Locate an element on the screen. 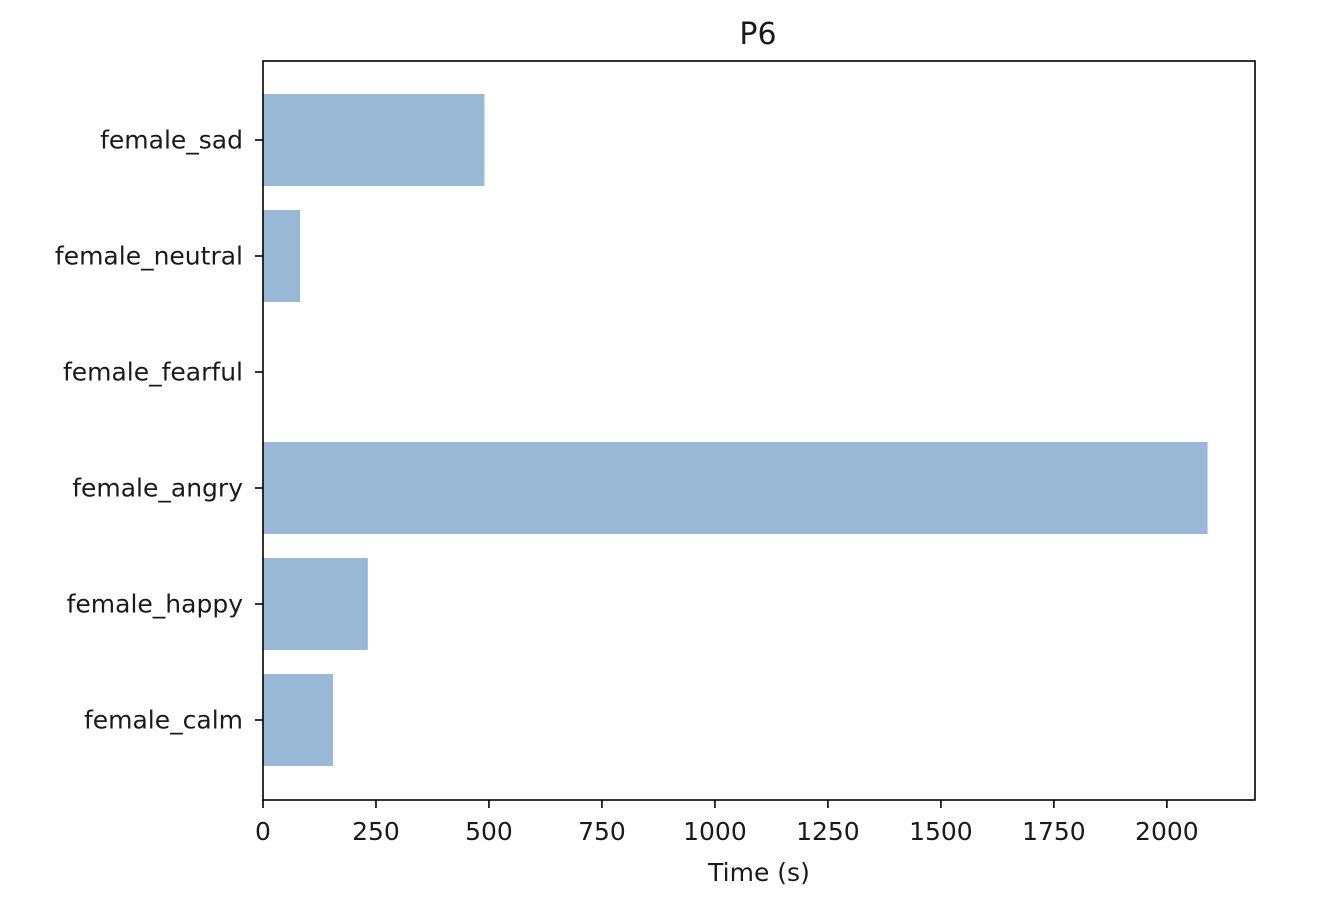 The image size is (1318, 906). bar-female-sad is located at coordinates (374, 140).